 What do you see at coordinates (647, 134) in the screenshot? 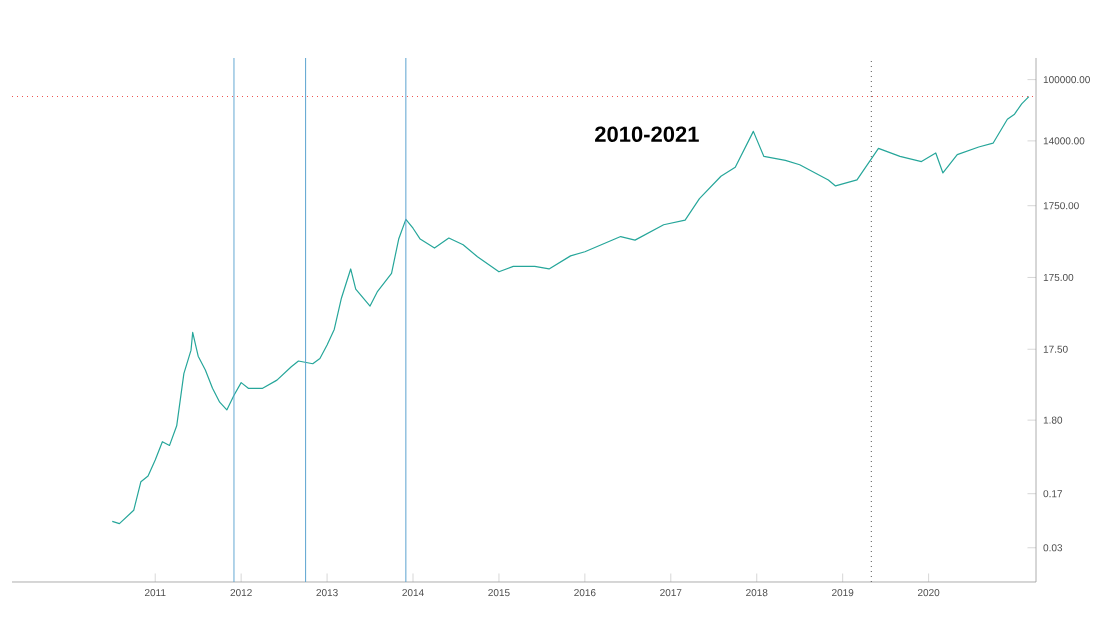
I see `text: 2010-2021` at bounding box center [647, 134].